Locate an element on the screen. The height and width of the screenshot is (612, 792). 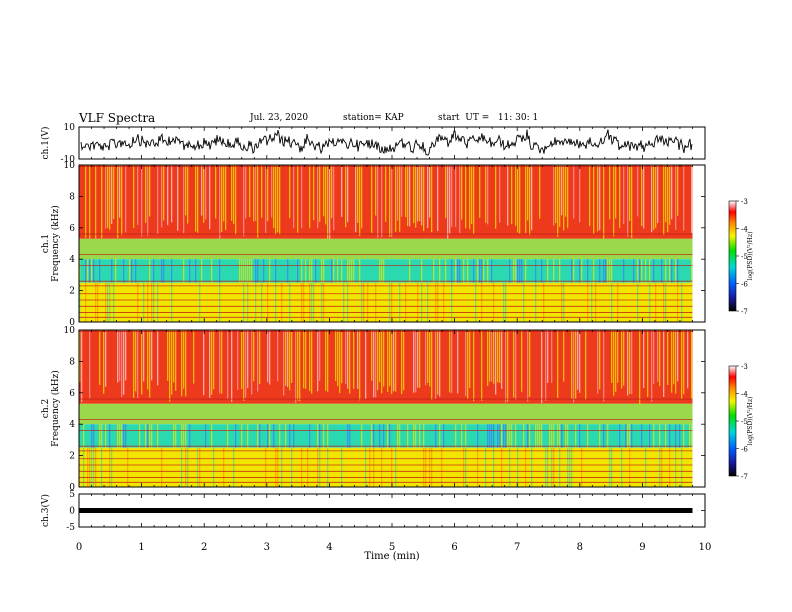
ch3-waveform-line is located at coordinates (386, 510).